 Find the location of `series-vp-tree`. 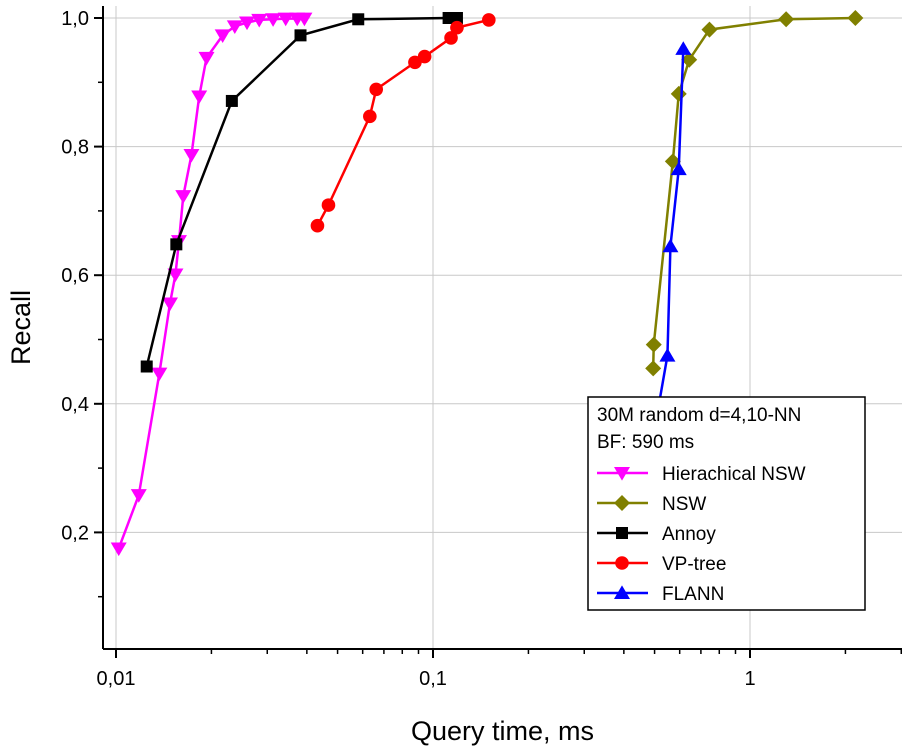

series-vp-tree is located at coordinates (403, 123).